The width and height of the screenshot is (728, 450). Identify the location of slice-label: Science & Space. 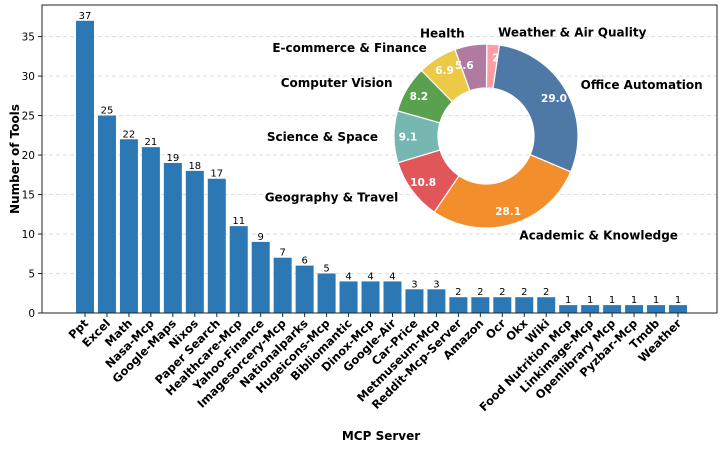
(322, 137).